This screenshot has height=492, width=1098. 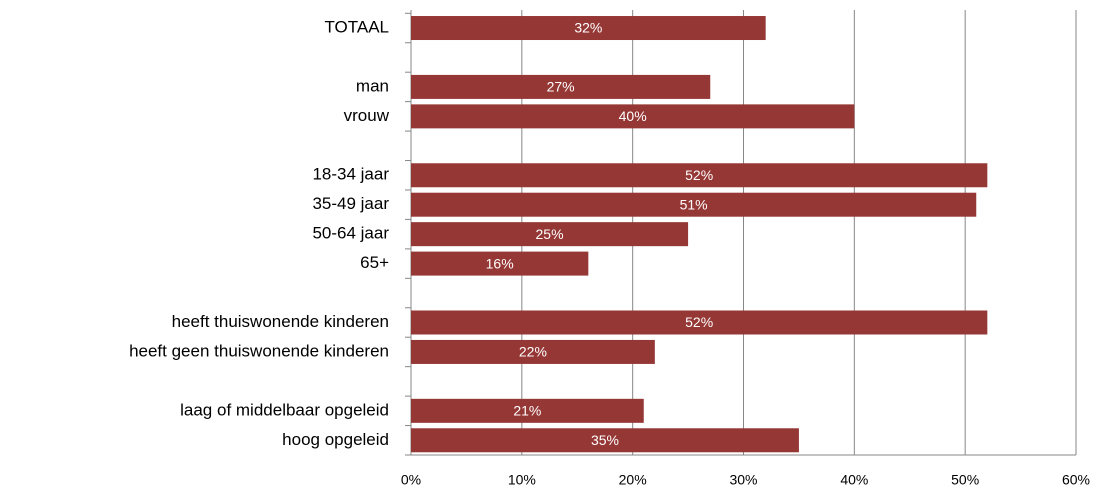 What do you see at coordinates (633, 480) in the screenshot?
I see `x-tick-label: 20%` at bounding box center [633, 480].